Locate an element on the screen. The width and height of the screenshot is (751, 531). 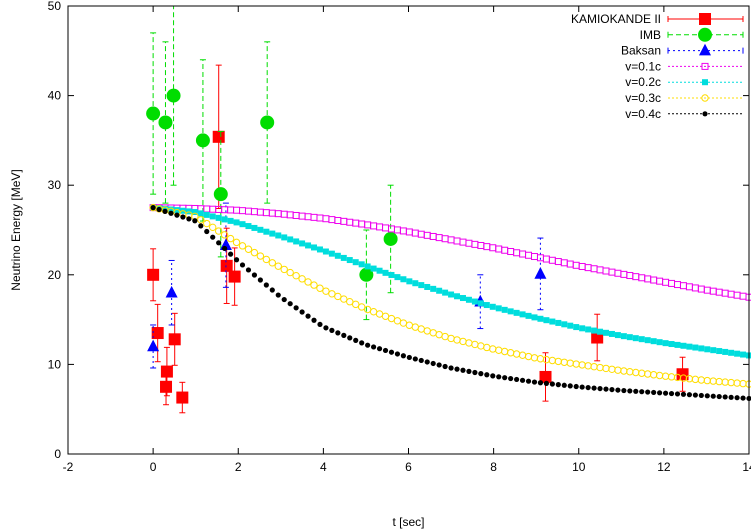
x-tick-label: 8 is located at coordinates (493, 467).